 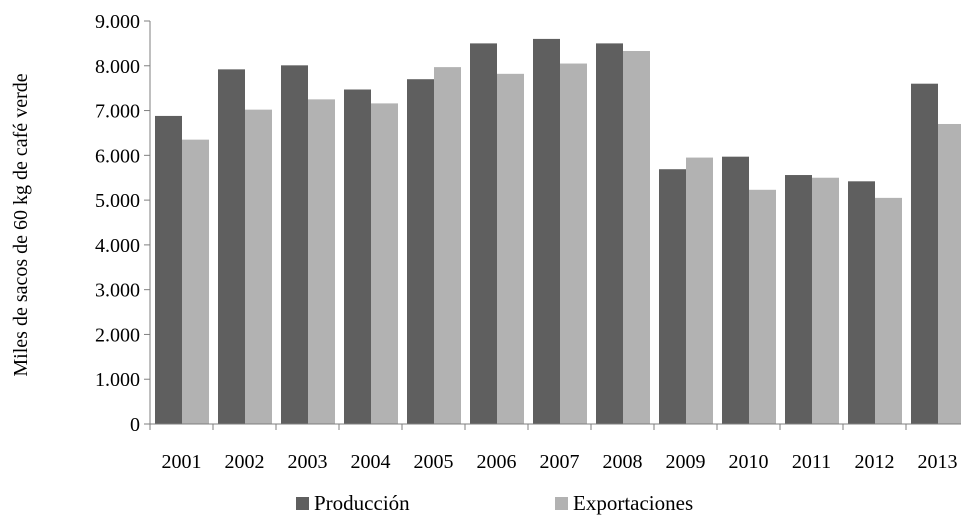 I want to click on bar-exportaciones-2004, so click(x=384, y=263).